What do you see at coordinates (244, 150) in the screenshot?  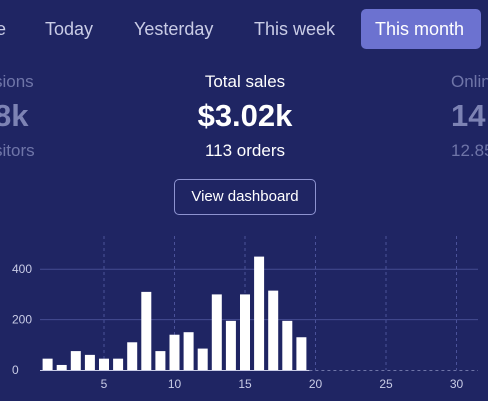 I see `stat-sub: 113 orders` at bounding box center [244, 150].